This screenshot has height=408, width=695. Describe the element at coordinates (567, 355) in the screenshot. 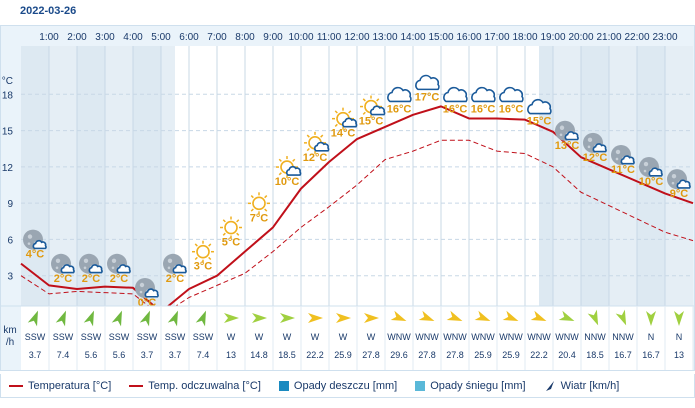

I see `wind-speed-label: 20.4` at that location.